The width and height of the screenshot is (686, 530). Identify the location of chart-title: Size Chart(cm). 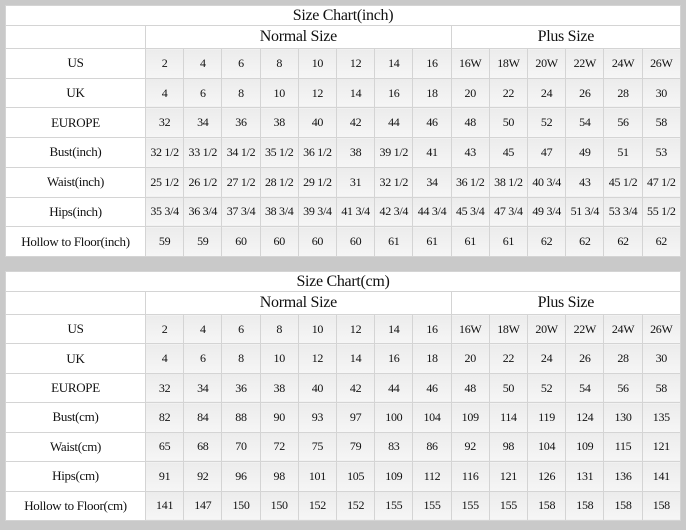
(343, 281).